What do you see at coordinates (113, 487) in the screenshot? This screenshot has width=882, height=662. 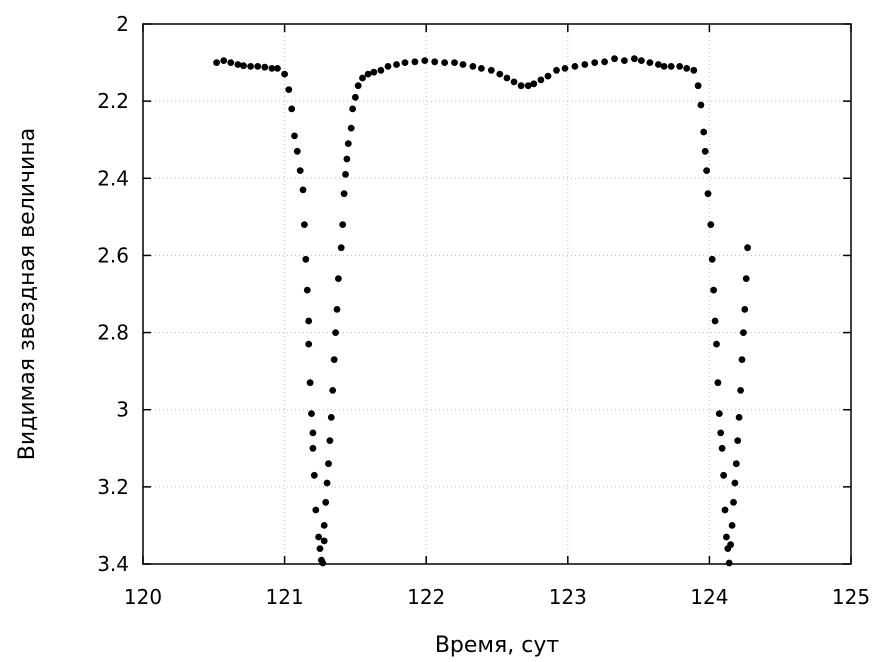 I see `y-tick-label: 3.2` at bounding box center [113, 487].